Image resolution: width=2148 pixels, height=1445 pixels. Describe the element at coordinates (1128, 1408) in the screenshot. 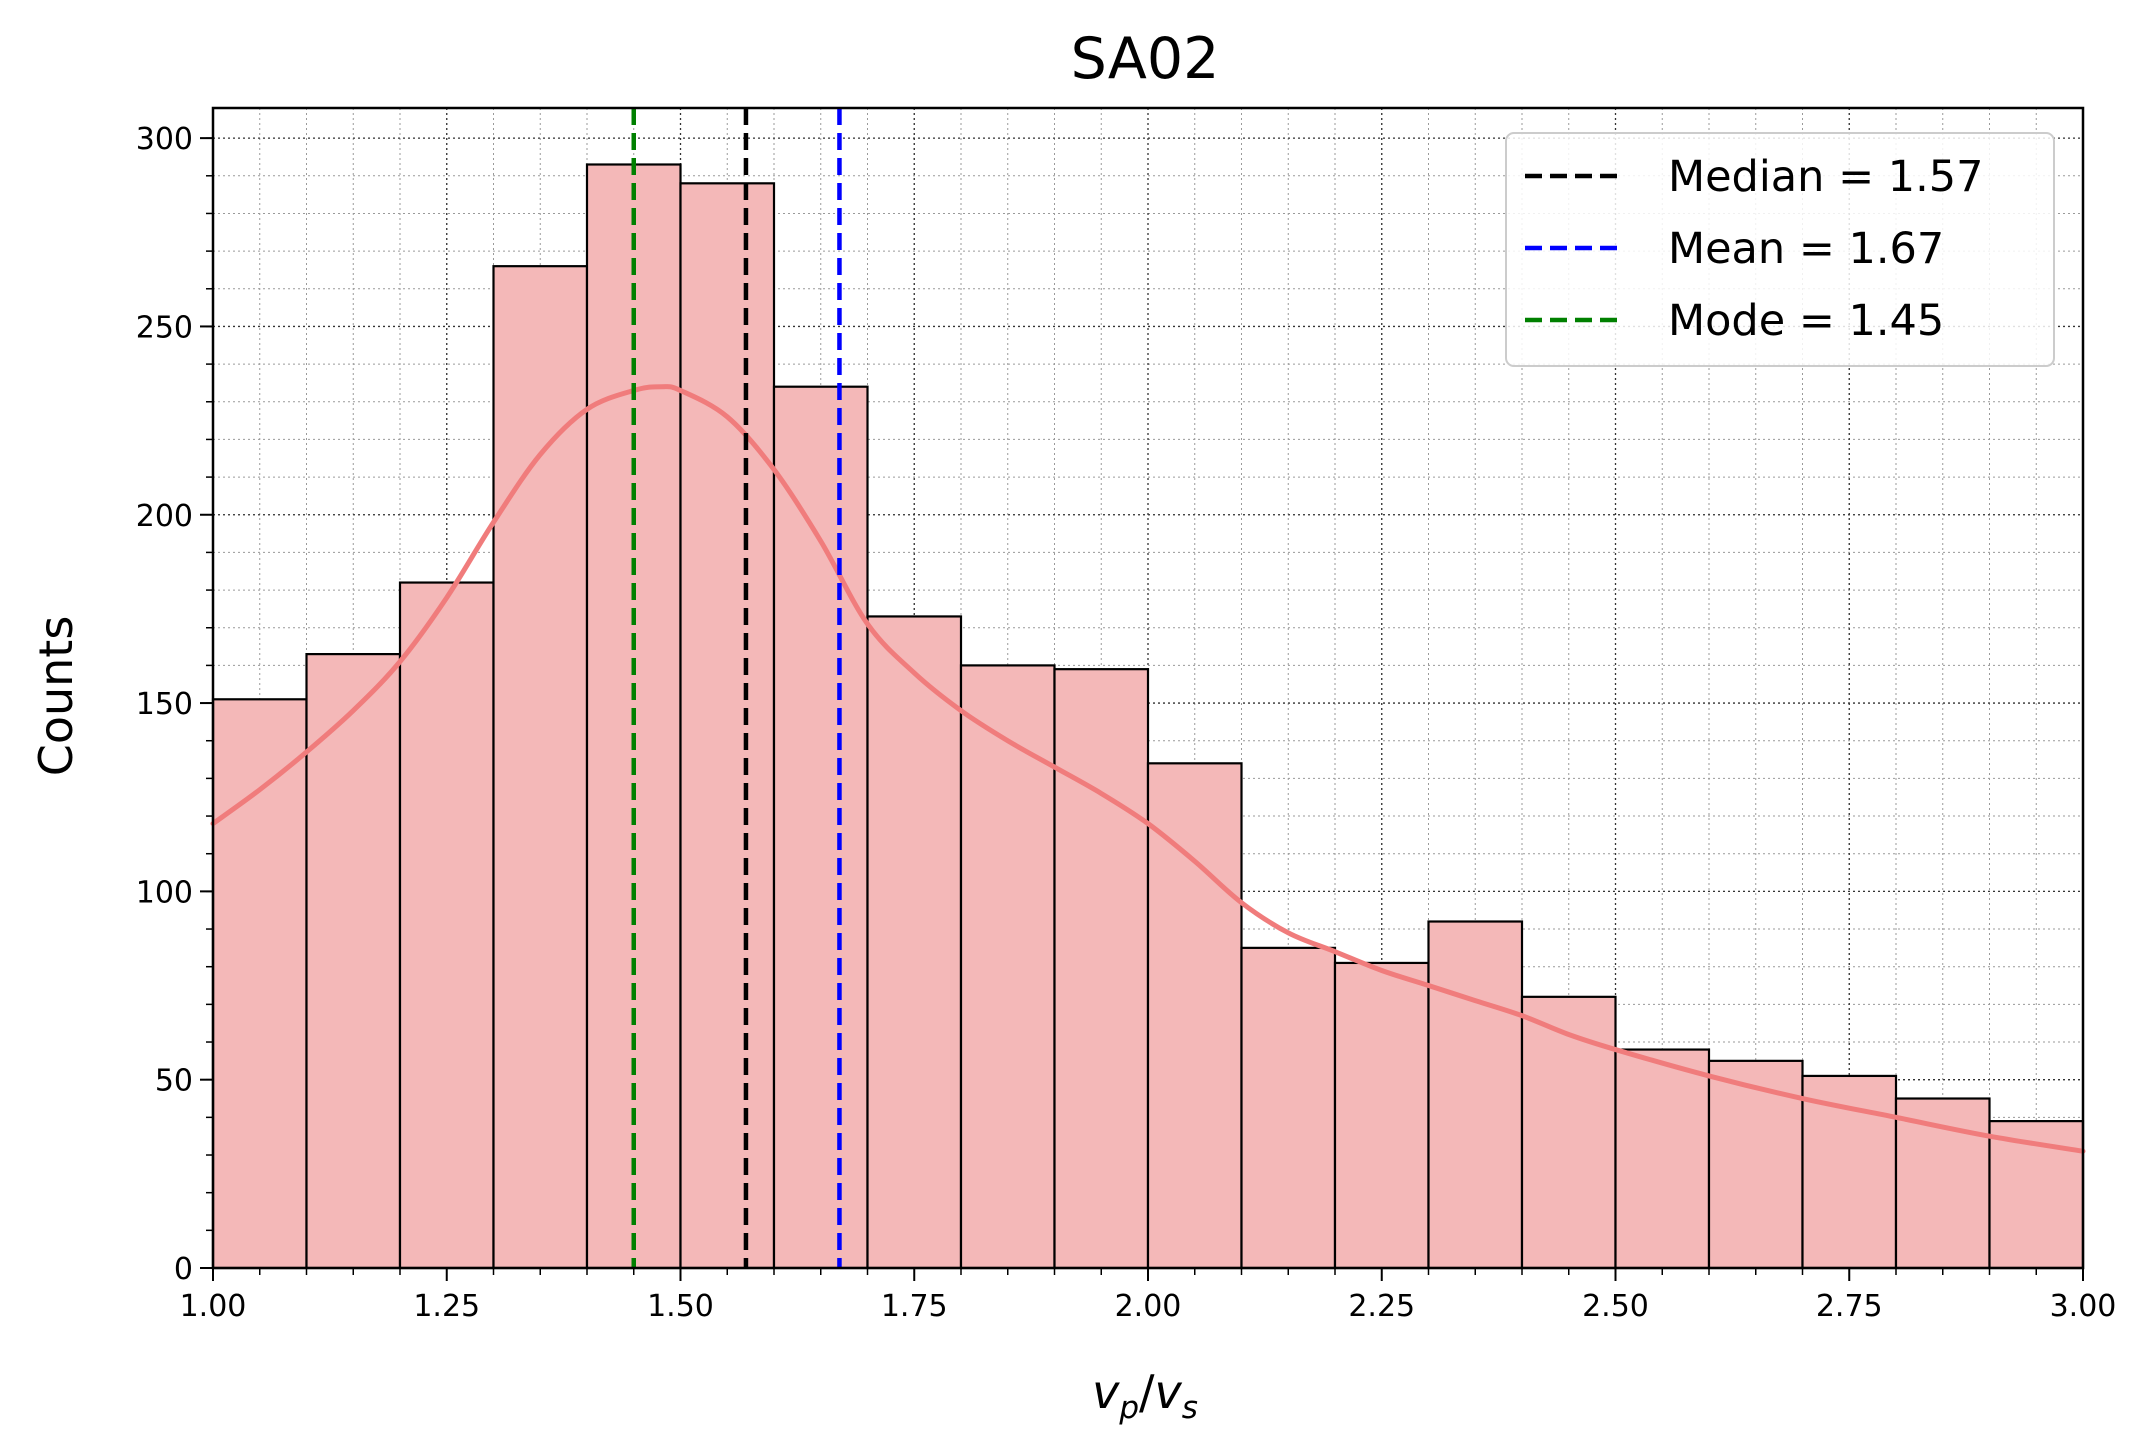

I see `x-label-sub-p: p` at that location.